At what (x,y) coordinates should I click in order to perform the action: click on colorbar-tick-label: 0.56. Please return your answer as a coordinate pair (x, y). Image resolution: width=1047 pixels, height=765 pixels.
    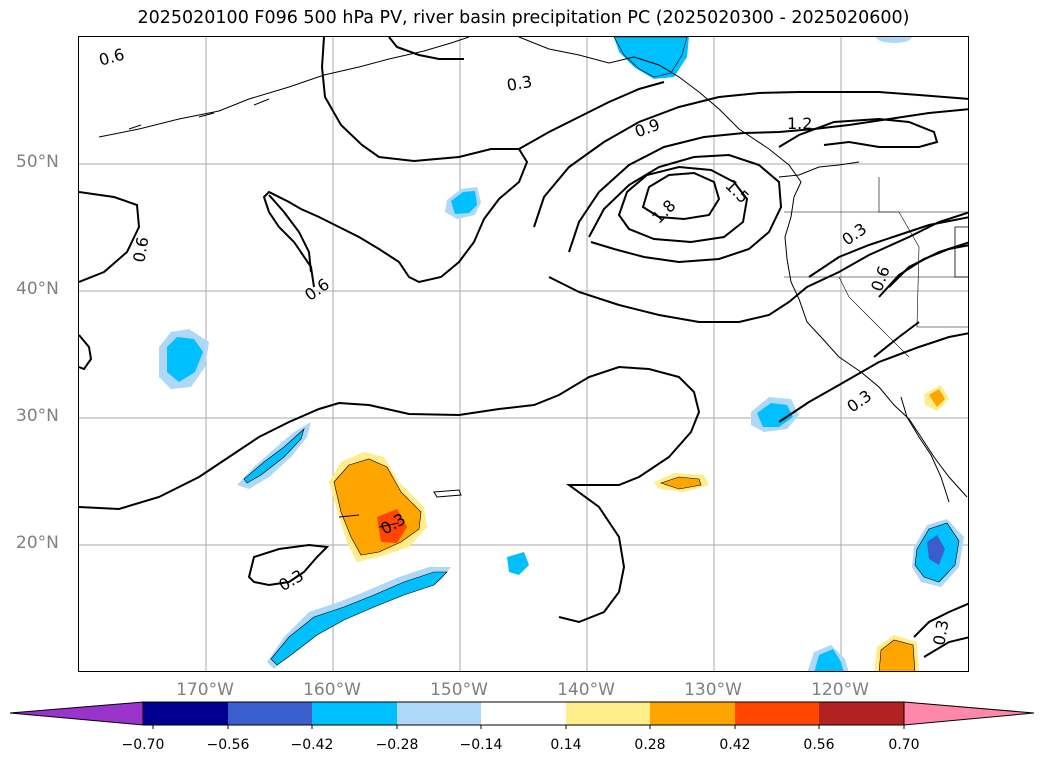
    Looking at the image, I should click on (819, 745).